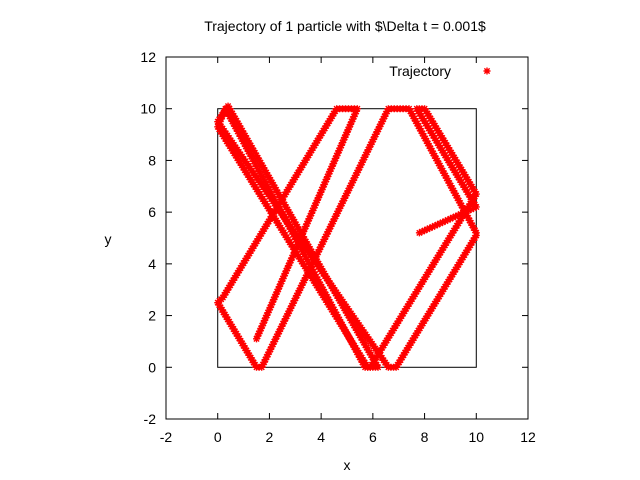  Describe the element at coordinates (166, 437) in the screenshot. I see `x-tick-label: -2` at that location.